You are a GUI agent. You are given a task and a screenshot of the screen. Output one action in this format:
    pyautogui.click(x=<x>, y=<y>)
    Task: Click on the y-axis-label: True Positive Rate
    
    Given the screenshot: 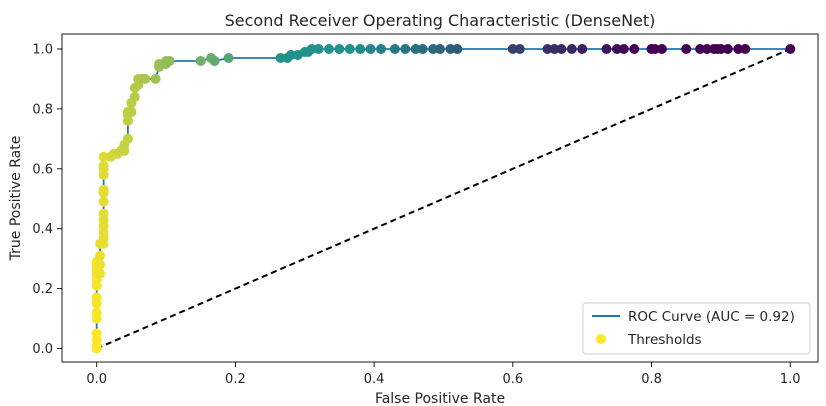 What is the action you would take?
    pyautogui.click(x=16, y=199)
    